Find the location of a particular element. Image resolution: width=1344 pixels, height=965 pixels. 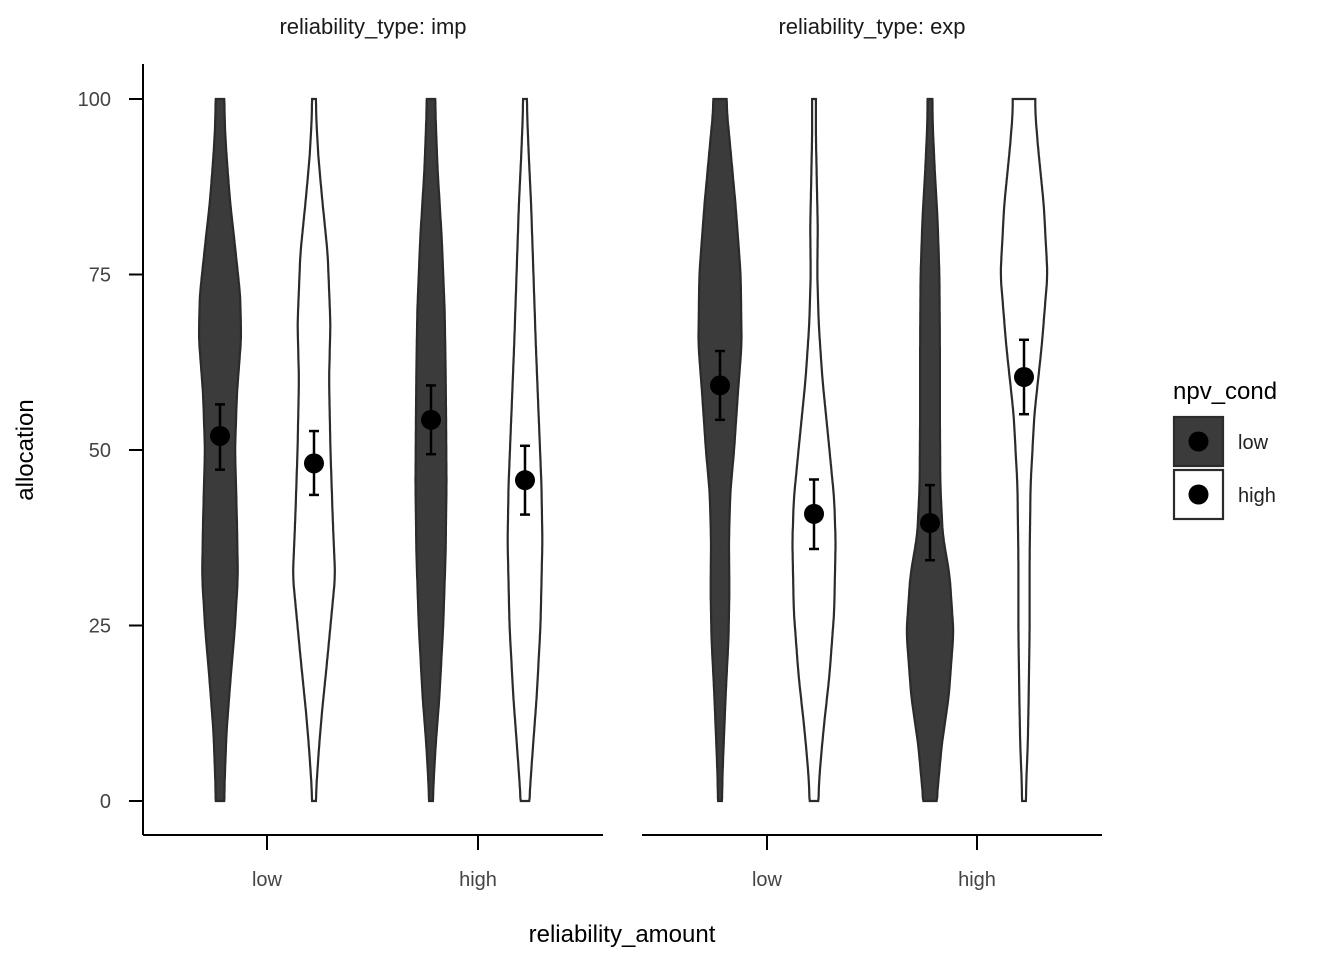

violin-low-low is located at coordinates (720, 450).